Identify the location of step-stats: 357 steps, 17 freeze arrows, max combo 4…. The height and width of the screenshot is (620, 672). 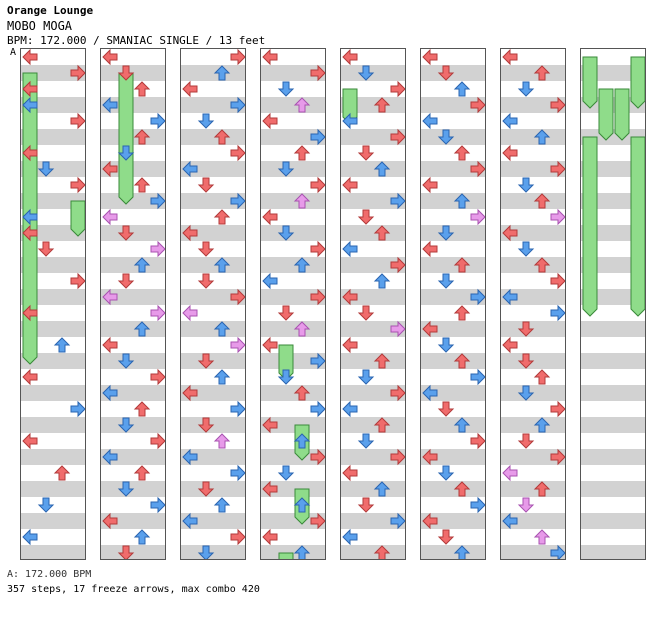
(133, 589).